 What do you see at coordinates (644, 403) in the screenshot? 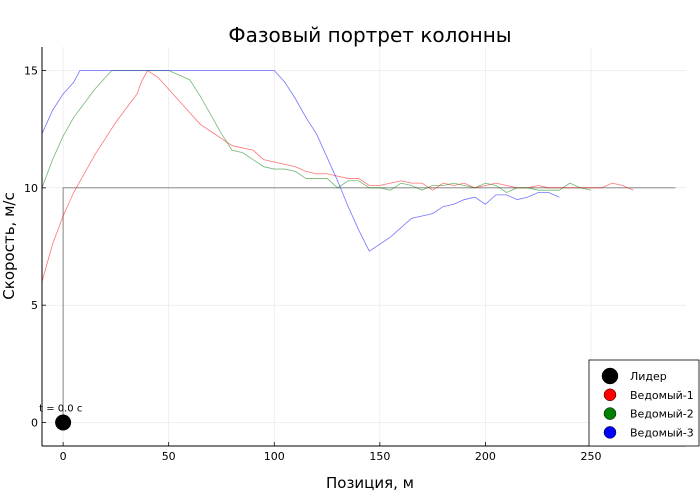
I see `legend: Лидер Ведомый-1 Ведомый-2 Ведомый-3` at bounding box center [644, 403].